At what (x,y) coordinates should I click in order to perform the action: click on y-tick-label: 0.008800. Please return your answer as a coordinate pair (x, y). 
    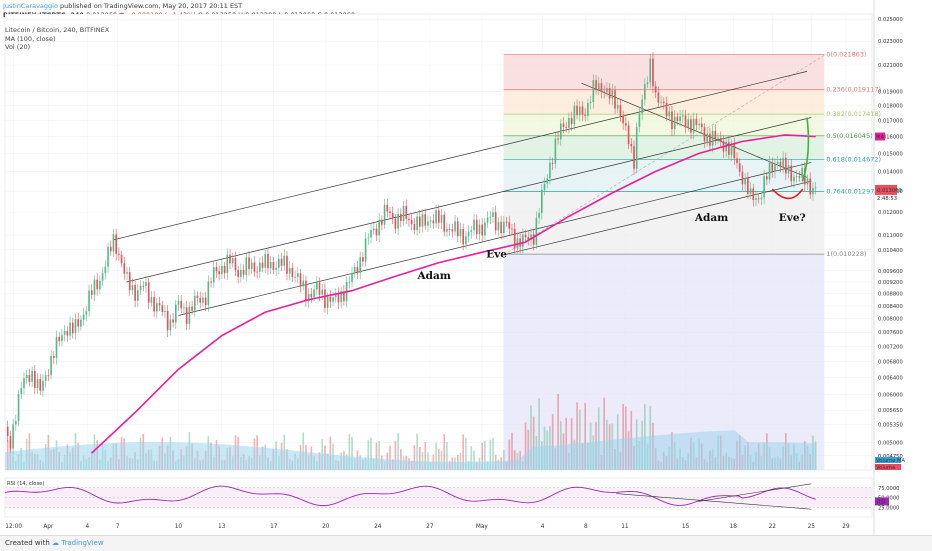
    Looking at the image, I should click on (890, 295).